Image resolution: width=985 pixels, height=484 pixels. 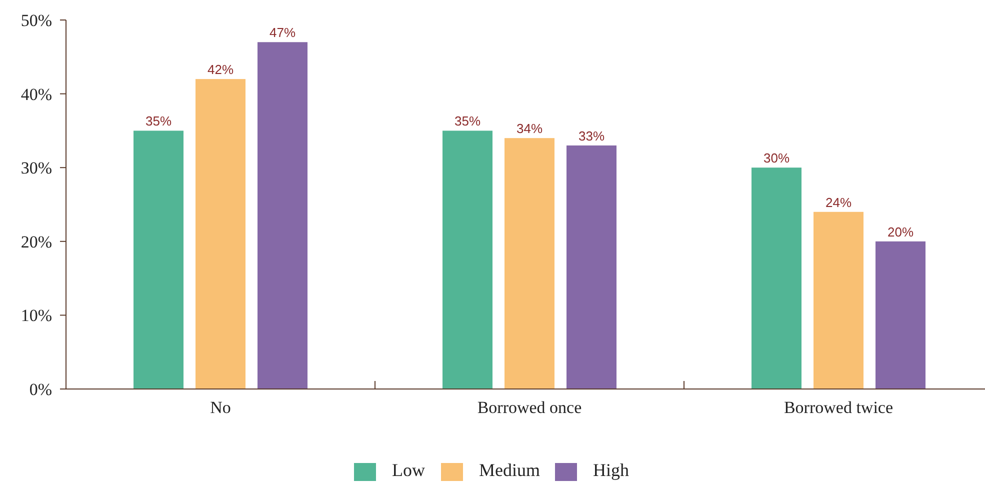 I want to click on text: 30%, so click(x=776, y=158).